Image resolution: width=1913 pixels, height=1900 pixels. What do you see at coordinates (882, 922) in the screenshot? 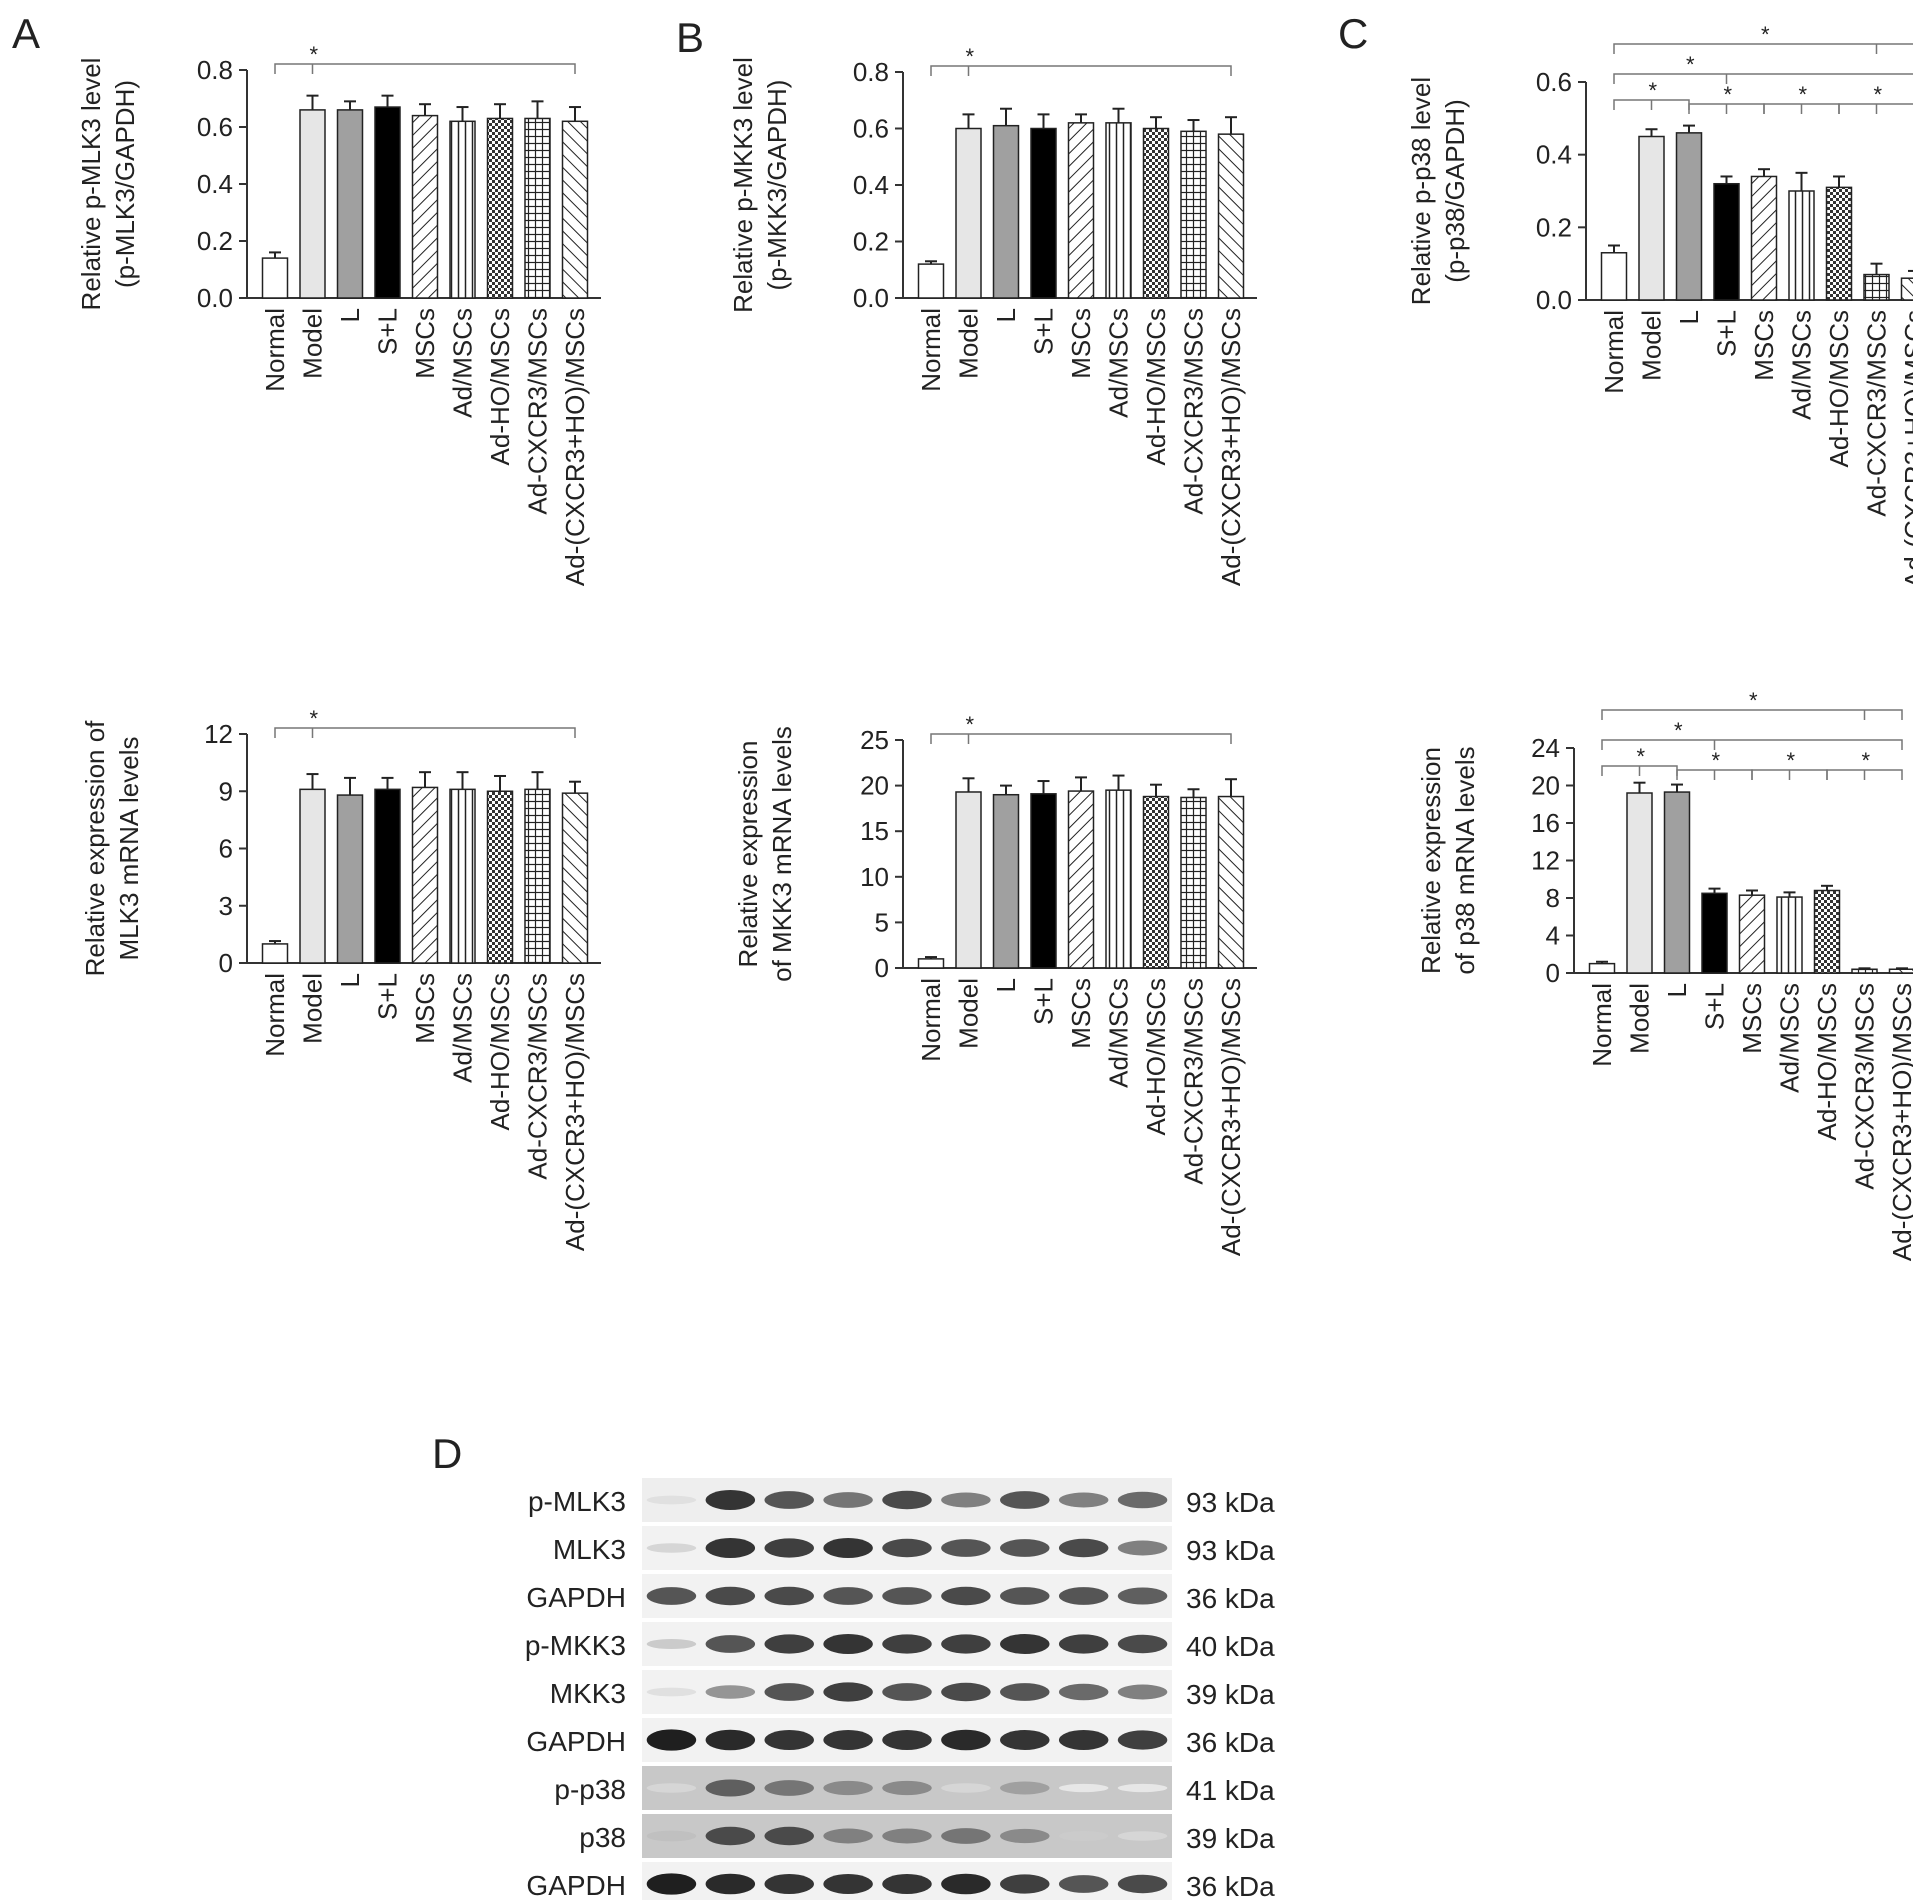
I see `y-tick-label: 5` at bounding box center [882, 922].